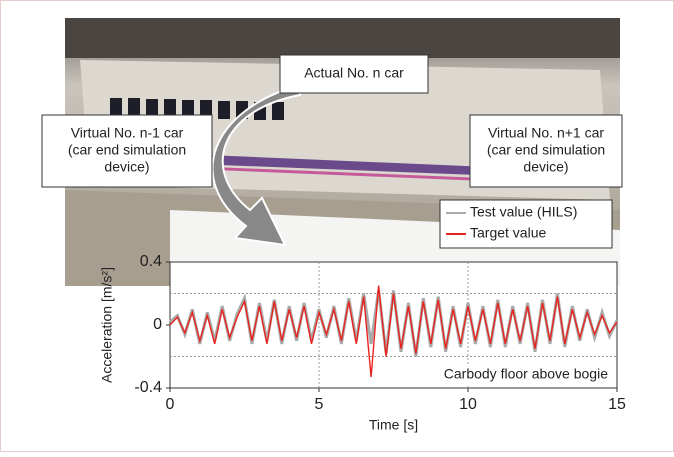 Image resolution: width=674 pixels, height=457 pixels. I want to click on x-tick-label: 0, so click(170, 404).